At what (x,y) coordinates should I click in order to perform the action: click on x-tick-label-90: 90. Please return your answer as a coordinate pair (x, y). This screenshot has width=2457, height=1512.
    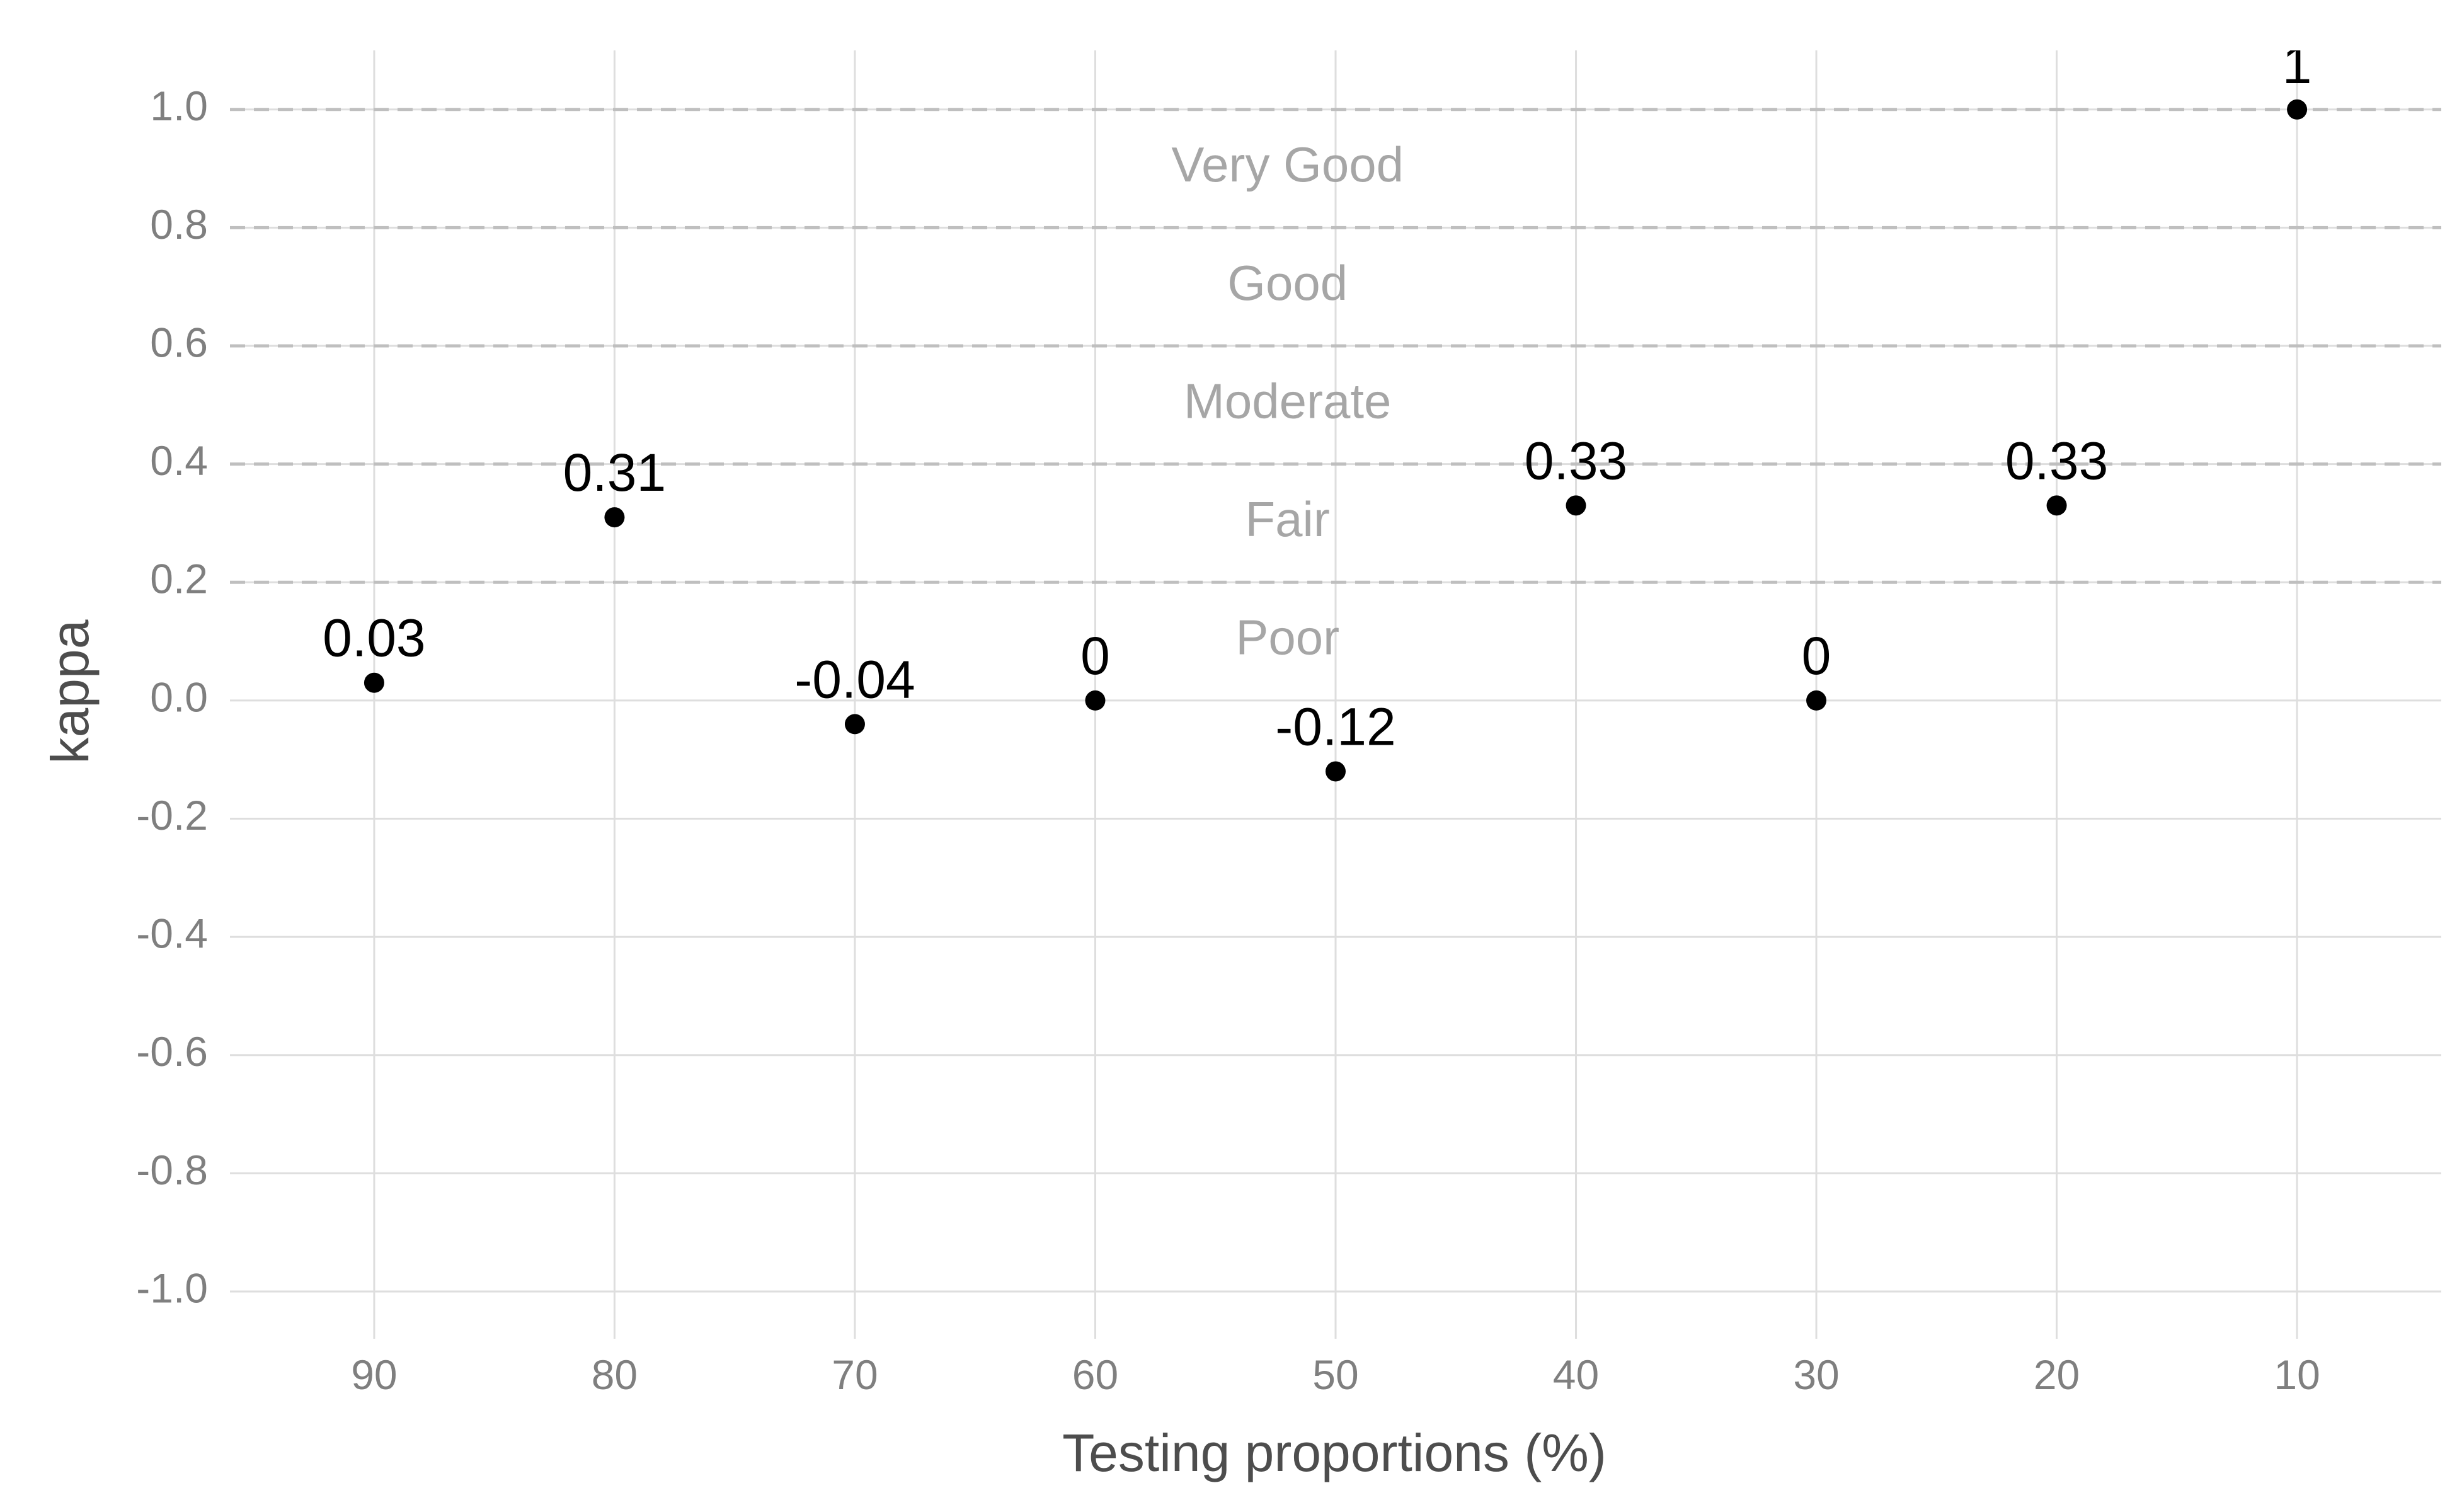
    Looking at the image, I should click on (374, 1374).